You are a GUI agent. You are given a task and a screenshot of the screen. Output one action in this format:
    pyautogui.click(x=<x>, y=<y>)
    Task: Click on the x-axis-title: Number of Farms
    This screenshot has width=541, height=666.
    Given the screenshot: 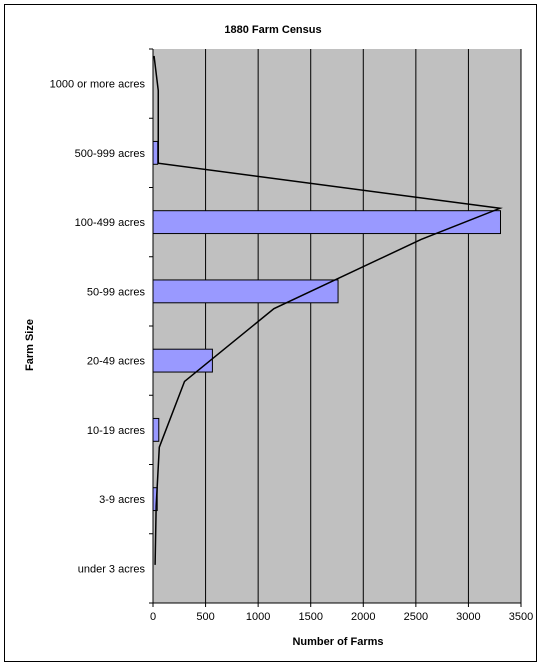 What is the action you would take?
    pyautogui.click(x=337, y=642)
    